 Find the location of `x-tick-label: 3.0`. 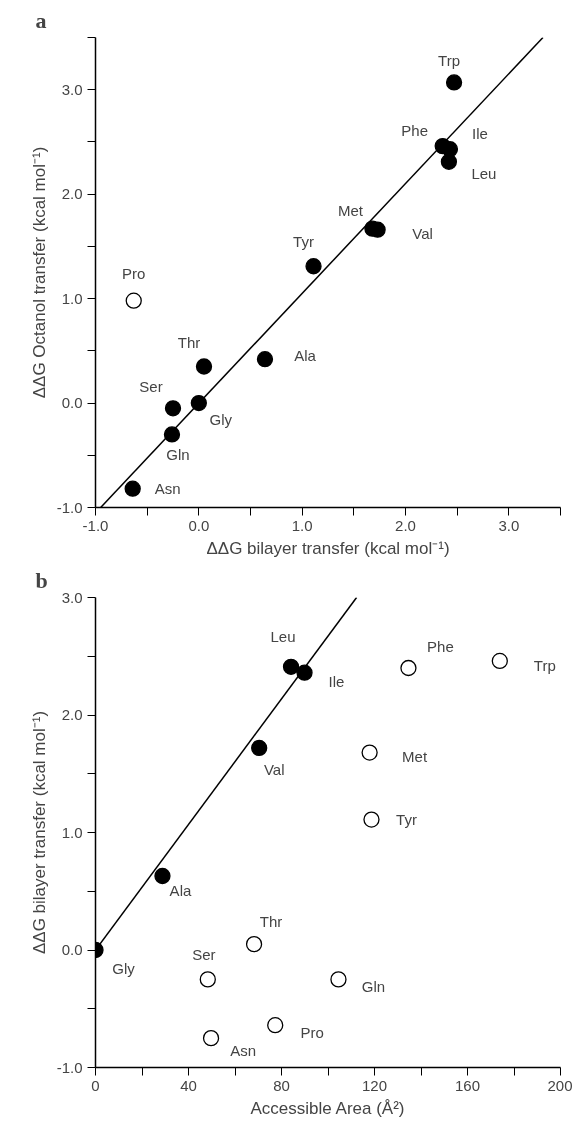

x-tick-label: 3.0 is located at coordinates (509, 525).